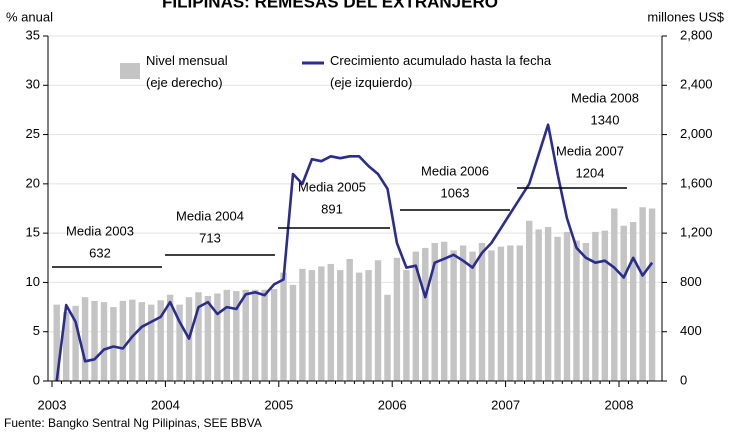 This screenshot has width=730, height=432. What do you see at coordinates (685, 16) in the screenshot?
I see `y2-axis-label: millones US$` at bounding box center [685, 16].